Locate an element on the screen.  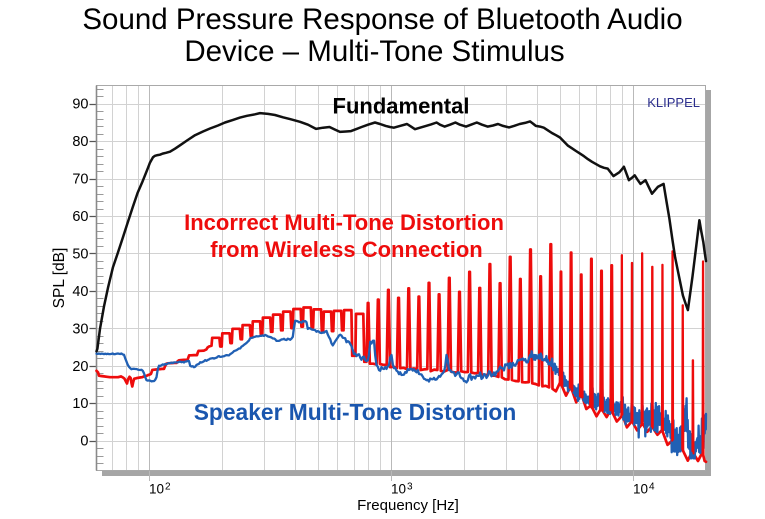
svg-text: 103 is located at coordinates (402, 488).